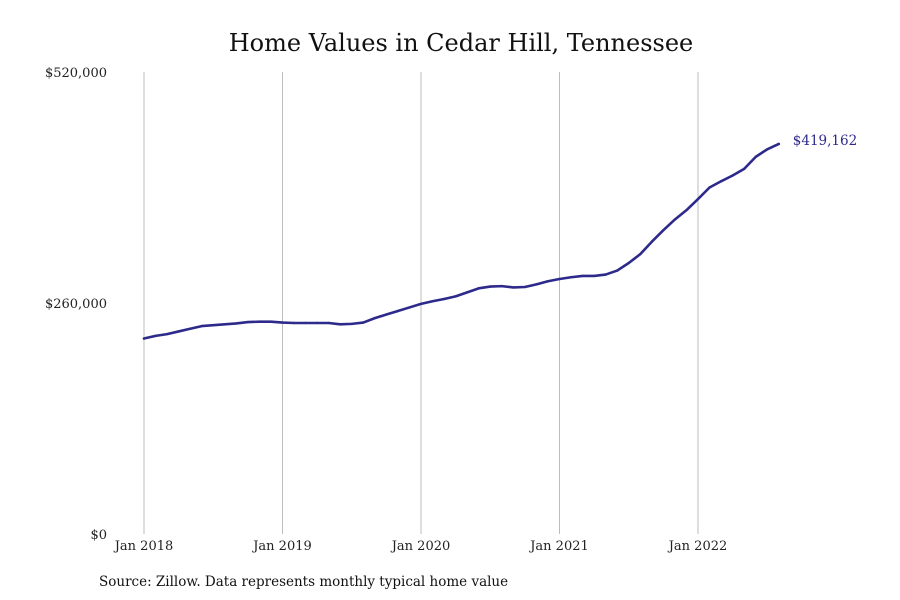  I want to click on x-tick-label: Jan 2022, so click(697, 546).